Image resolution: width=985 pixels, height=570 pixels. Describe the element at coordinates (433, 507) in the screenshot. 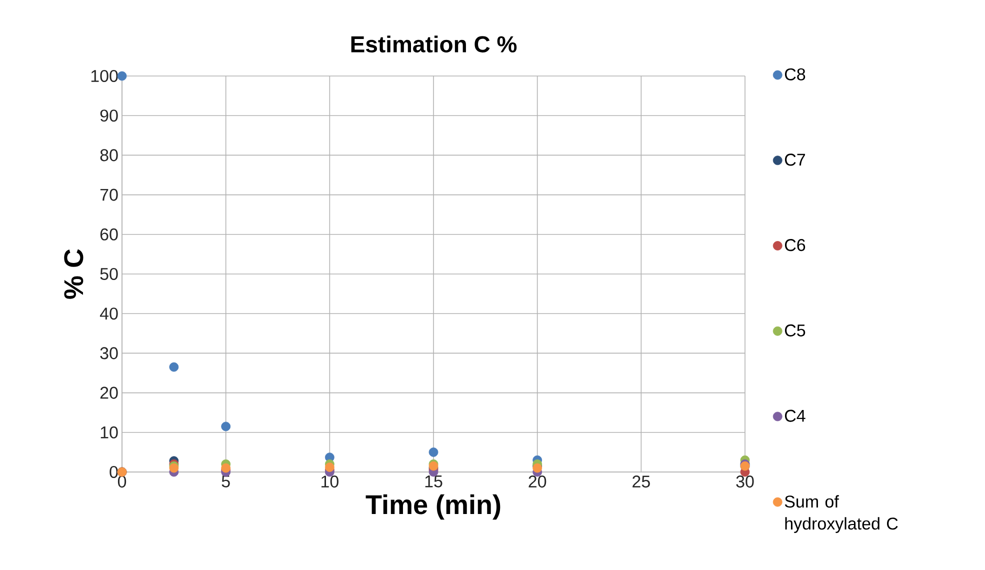

I see `x-axis-title: Time (min)` at that location.